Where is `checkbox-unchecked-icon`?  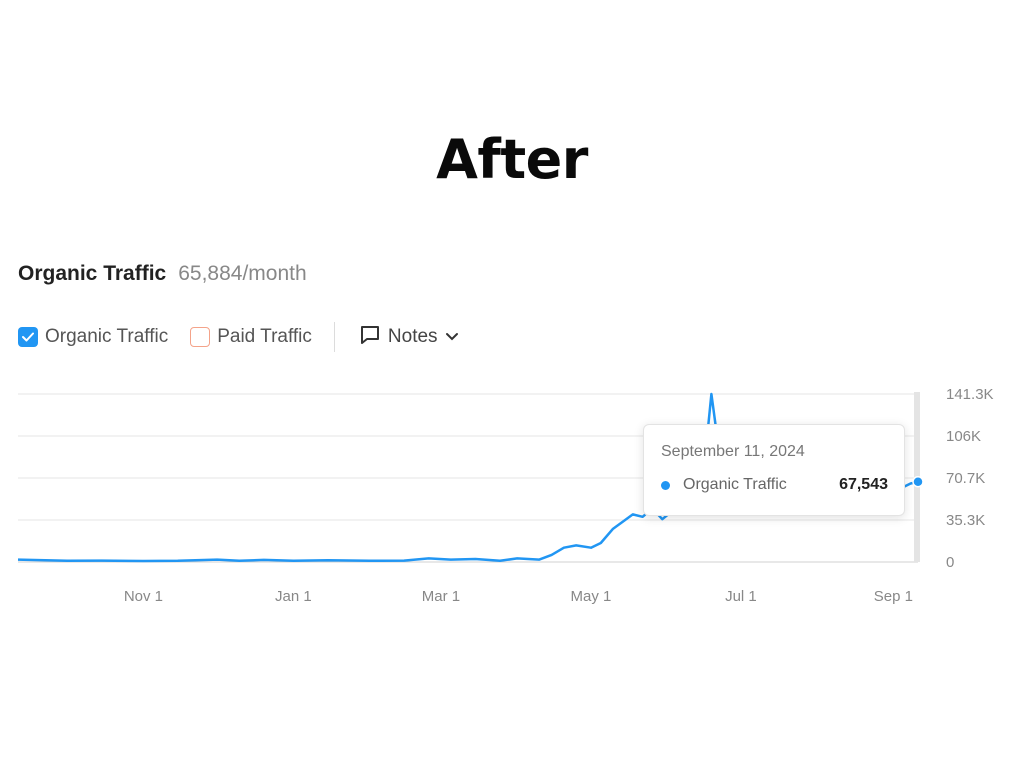
checkbox-unchecked-icon is located at coordinates (200, 337).